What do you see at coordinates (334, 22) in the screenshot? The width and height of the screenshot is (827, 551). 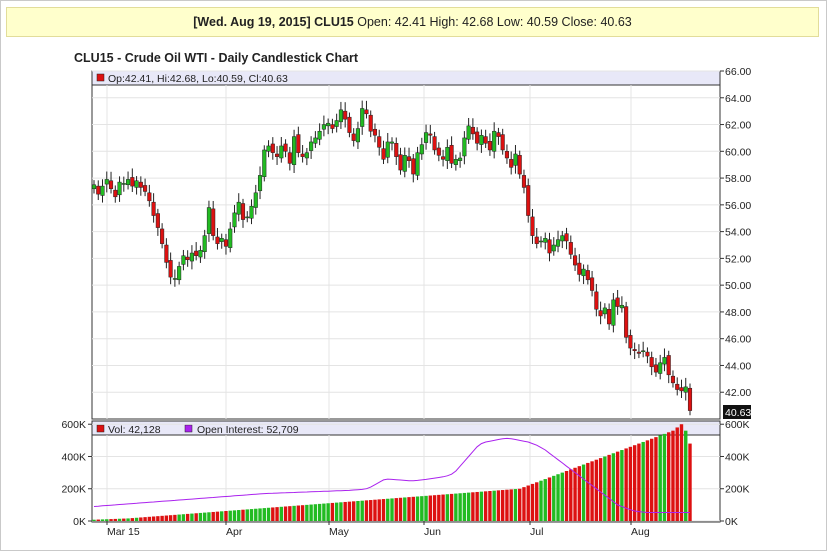 I see `banner-symbol: CLU15` at bounding box center [334, 22].